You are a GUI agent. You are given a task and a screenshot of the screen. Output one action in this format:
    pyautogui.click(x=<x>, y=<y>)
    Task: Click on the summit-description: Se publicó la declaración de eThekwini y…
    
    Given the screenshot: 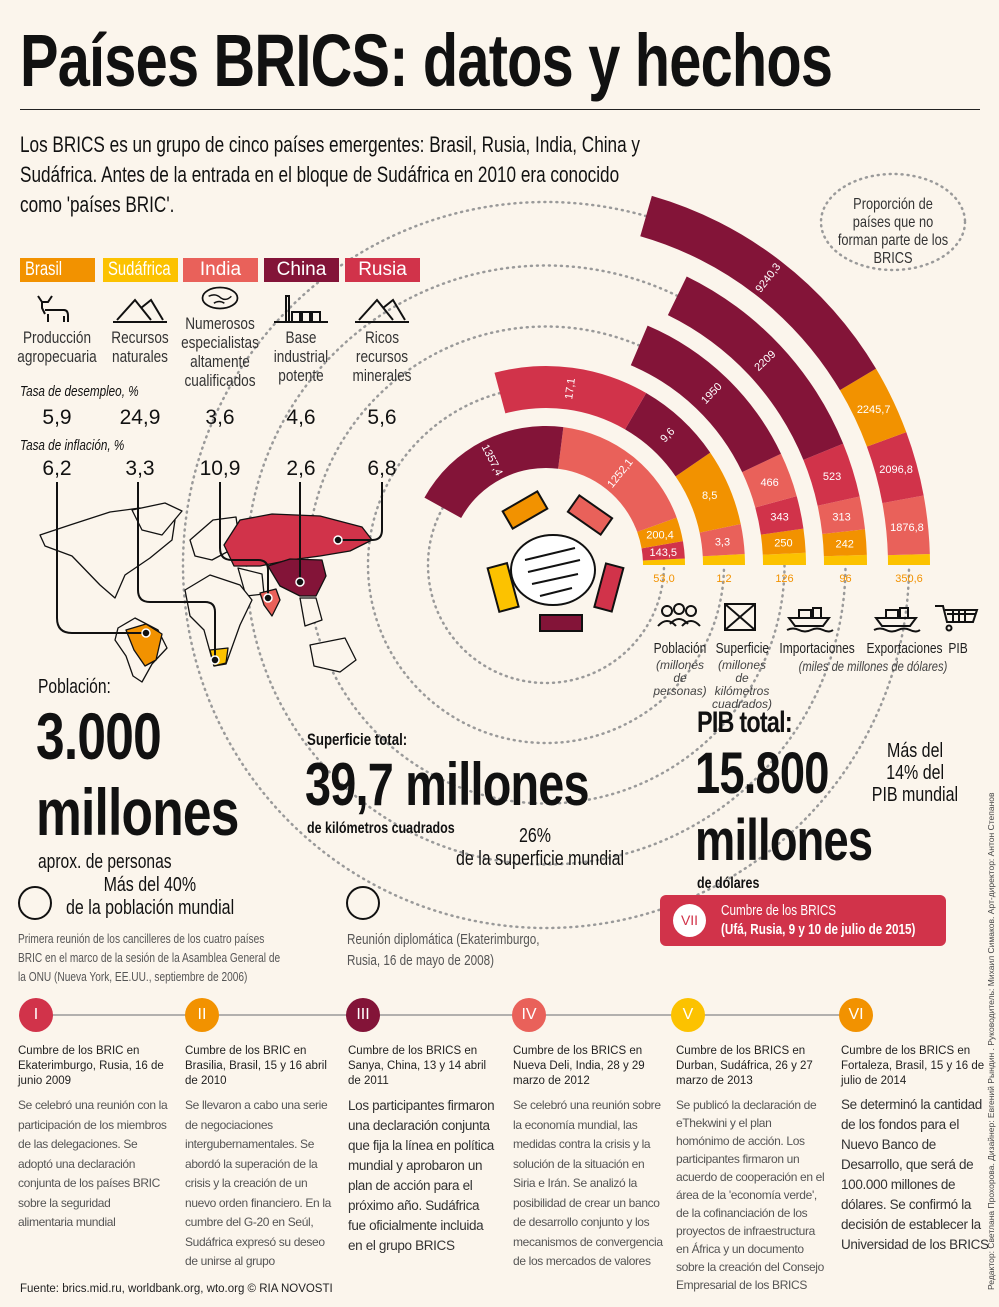 What is the action you would take?
    pyautogui.click(x=750, y=1195)
    